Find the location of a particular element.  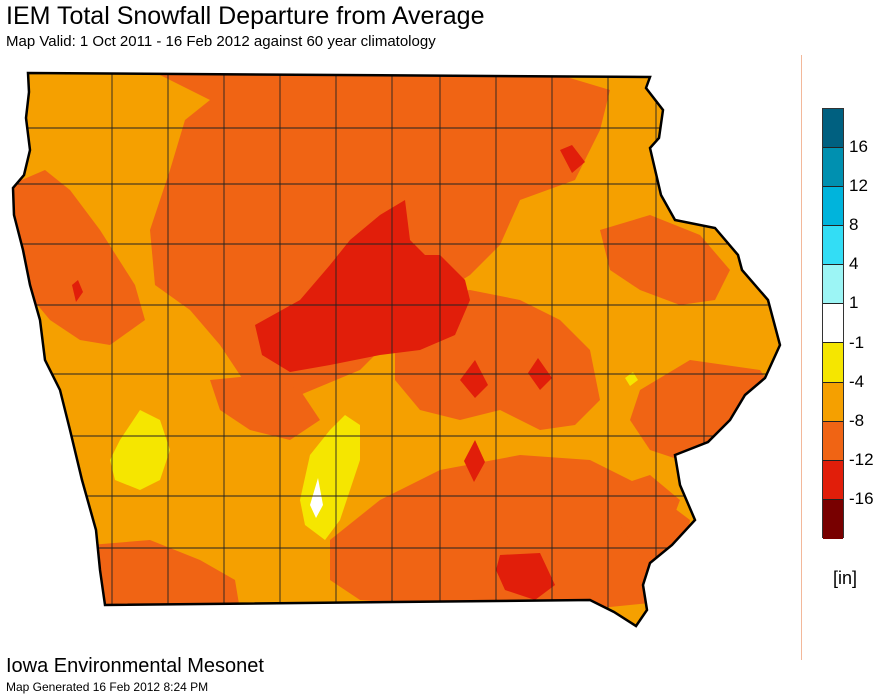

footer-organization: Iowa Environmental Mesonet is located at coordinates (135, 666).